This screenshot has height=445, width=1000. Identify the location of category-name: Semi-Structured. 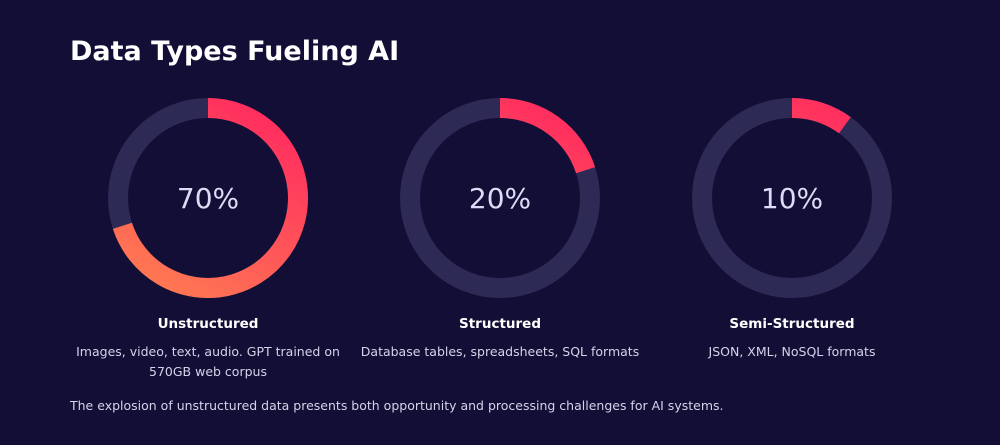
(792, 324).